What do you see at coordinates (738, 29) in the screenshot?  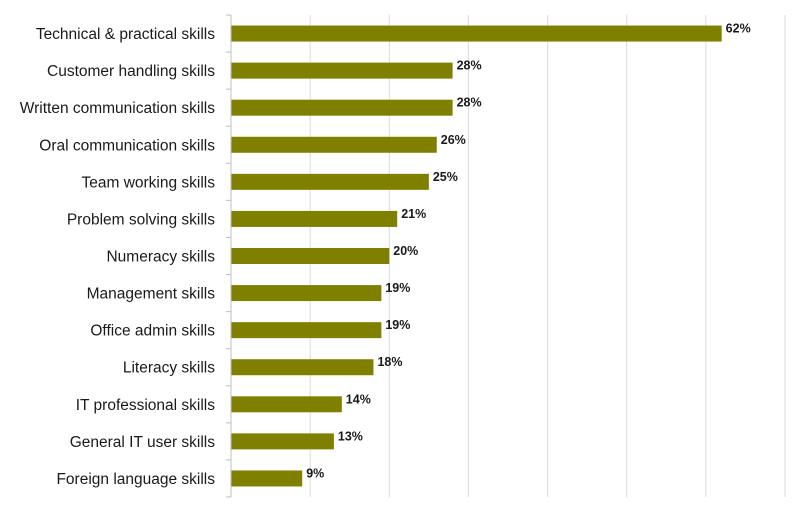 I see `data-label: 62%` at bounding box center [738, 29].